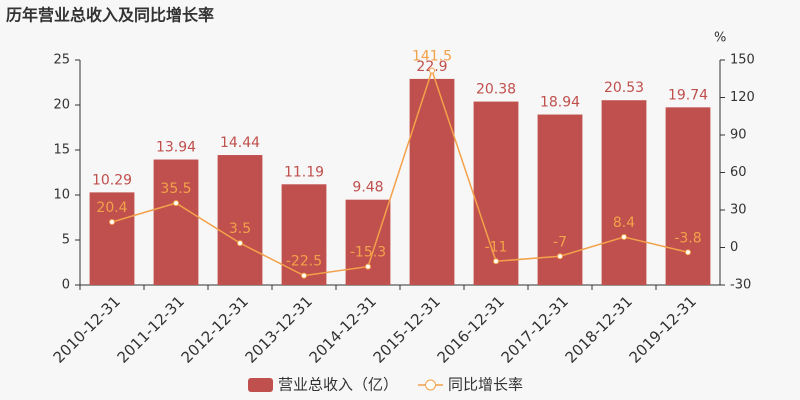  Describe the element at coordinates (738, 210) in the screenshot. I see `y2-tick-label: 30` at that location.